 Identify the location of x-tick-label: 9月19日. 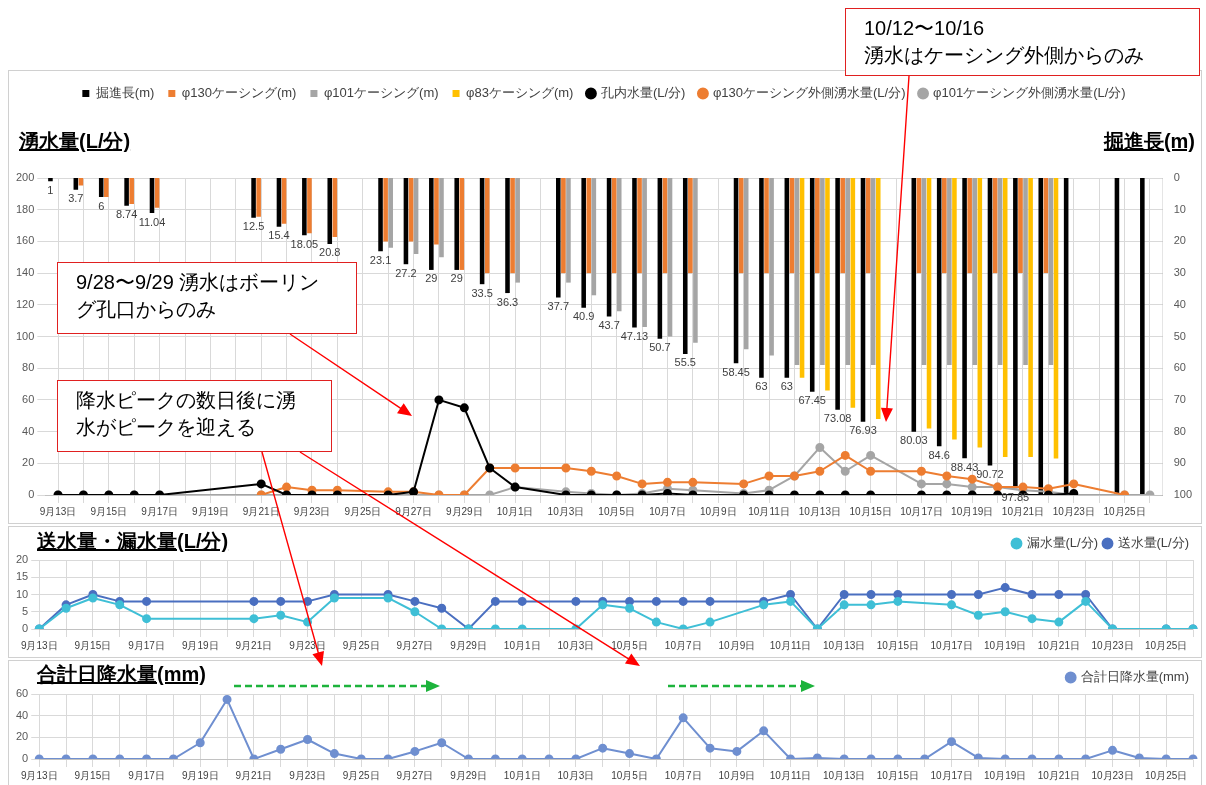
(210, 511).